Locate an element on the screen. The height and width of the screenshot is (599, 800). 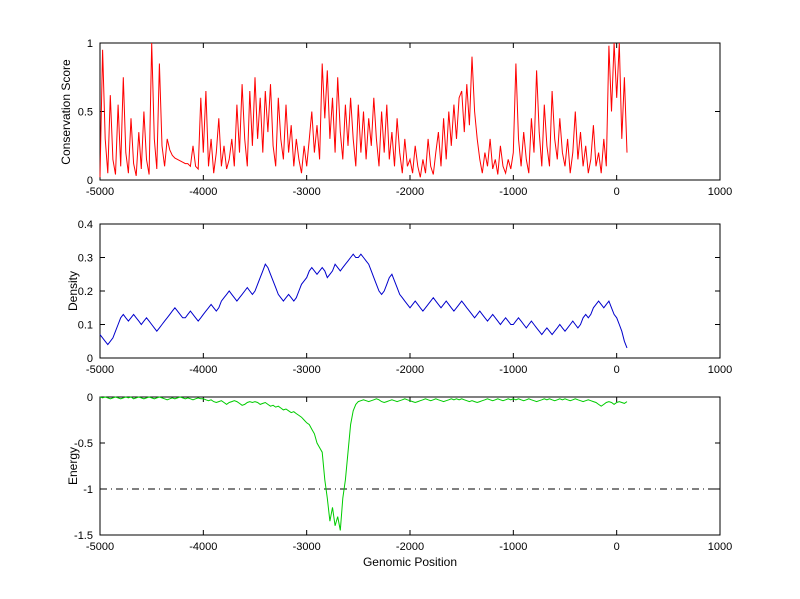
conservation-ylabel: Conservation Score is located at coordinates (66, 112).